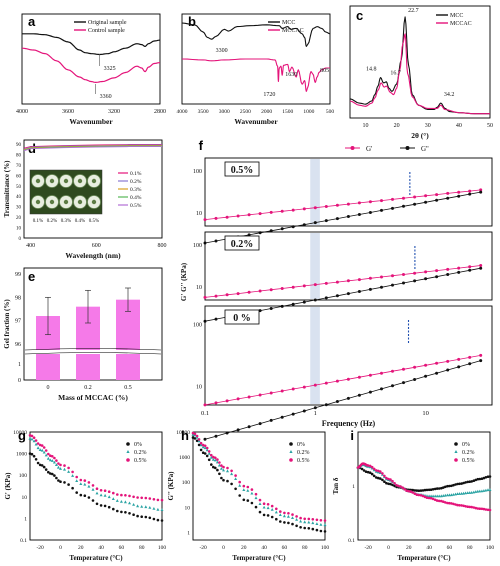  Describe the element at coordinates (468, 453) in the screenshot. I see `panel-i-legend-1: 0.2%` at that location.